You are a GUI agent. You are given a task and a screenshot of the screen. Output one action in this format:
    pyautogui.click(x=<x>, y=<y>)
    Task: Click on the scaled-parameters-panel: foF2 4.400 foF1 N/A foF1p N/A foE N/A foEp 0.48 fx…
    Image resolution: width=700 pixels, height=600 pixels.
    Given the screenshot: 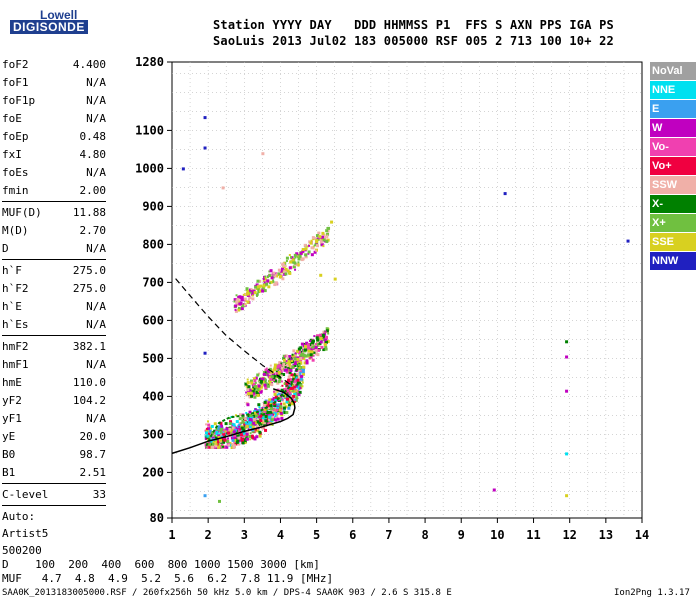 What is the action you would take?
    pyautogui.click(x=54, y=307)
    